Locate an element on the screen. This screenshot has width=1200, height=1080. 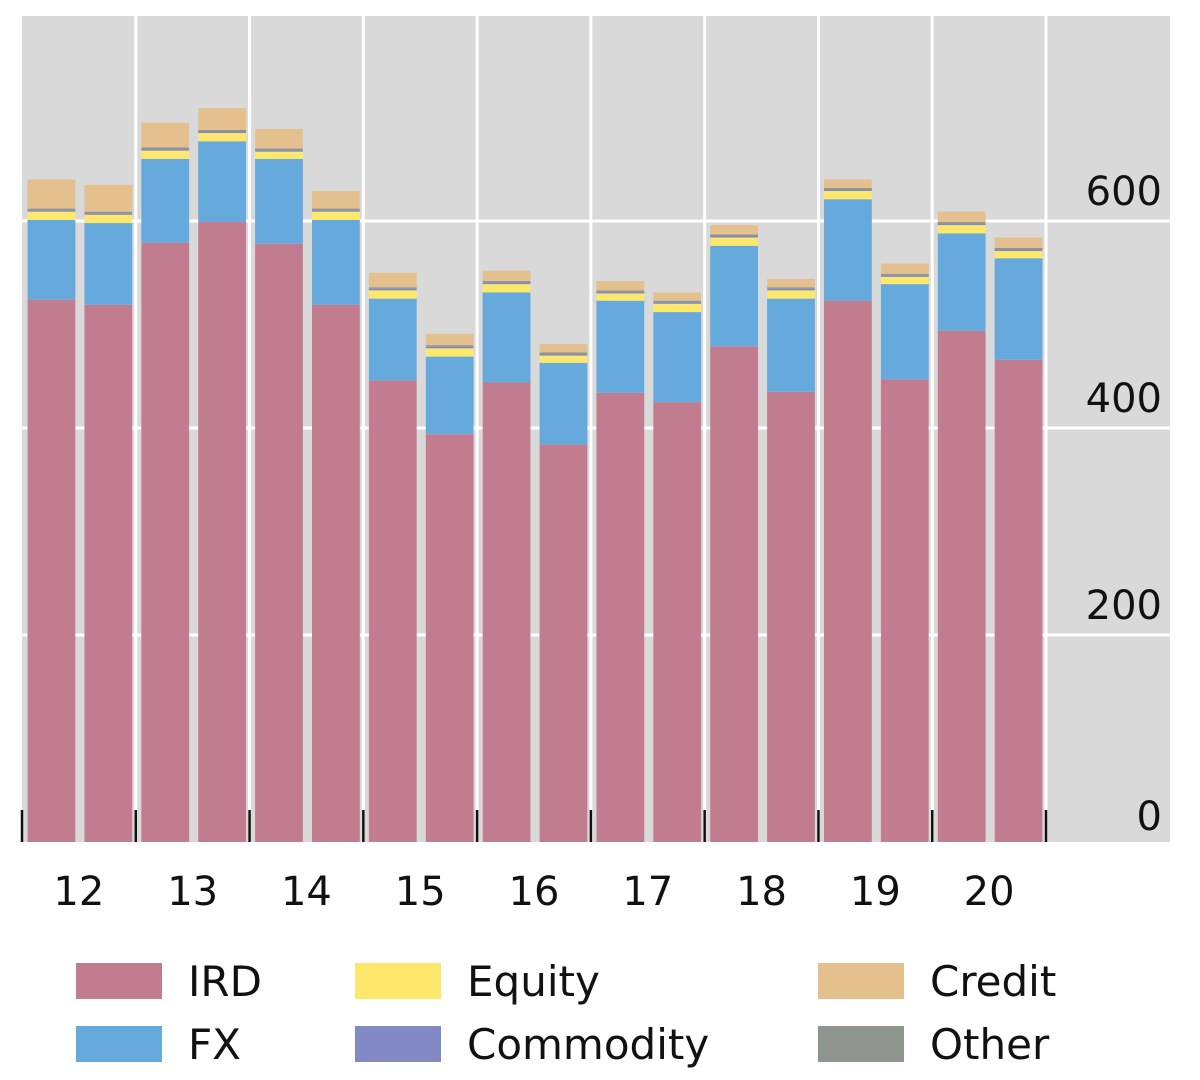
x-tick-label: 12 is located at coordinates (78, 892).